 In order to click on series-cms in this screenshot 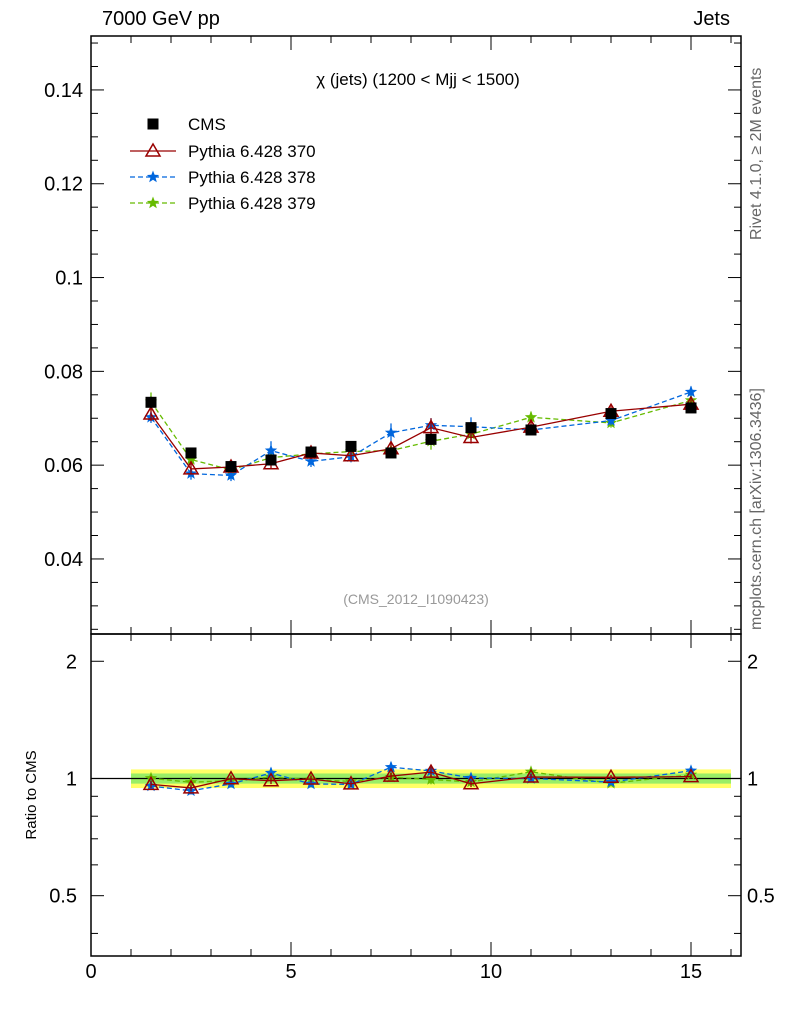, I will do `click(421, 434)`.